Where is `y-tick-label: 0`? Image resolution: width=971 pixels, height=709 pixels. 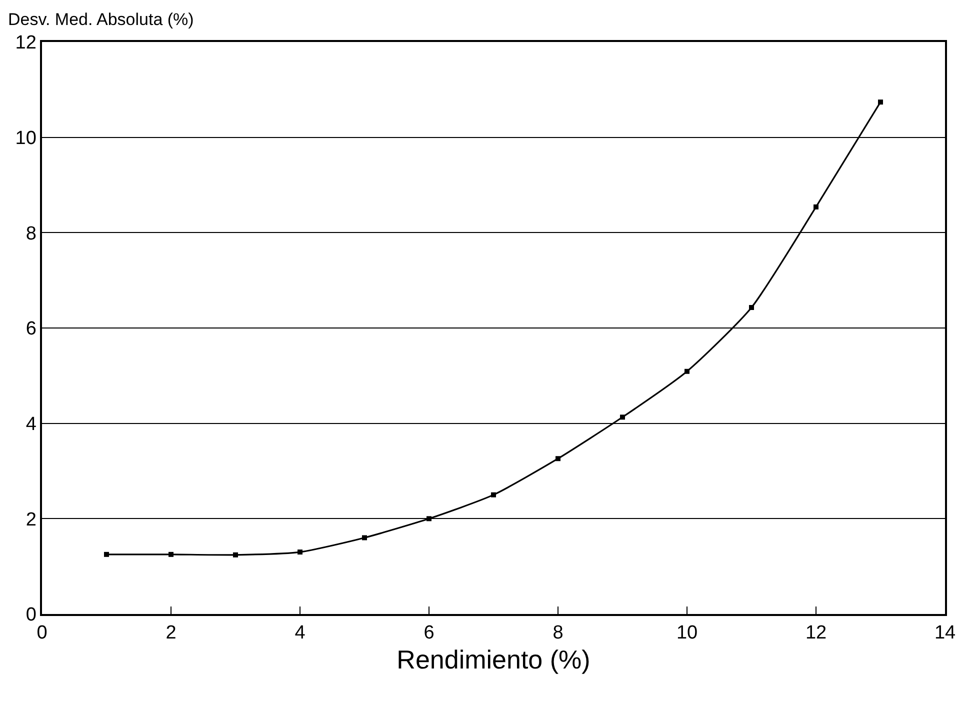
y-tick-label: 0 is located at coordinates (31, 615).